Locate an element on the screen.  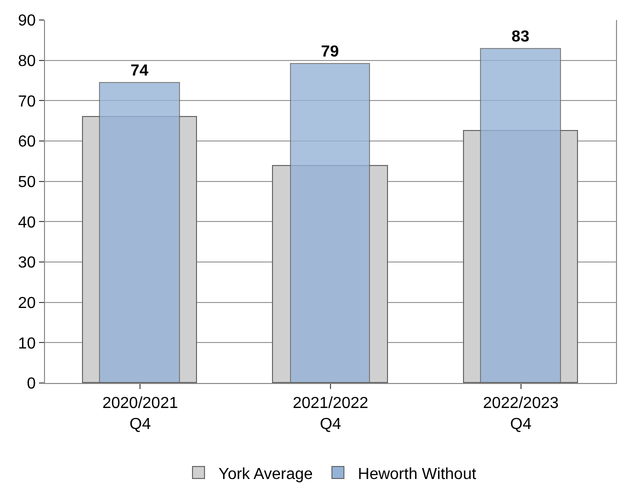
y-tick-label: 60 is located at coordinates (27, 142).